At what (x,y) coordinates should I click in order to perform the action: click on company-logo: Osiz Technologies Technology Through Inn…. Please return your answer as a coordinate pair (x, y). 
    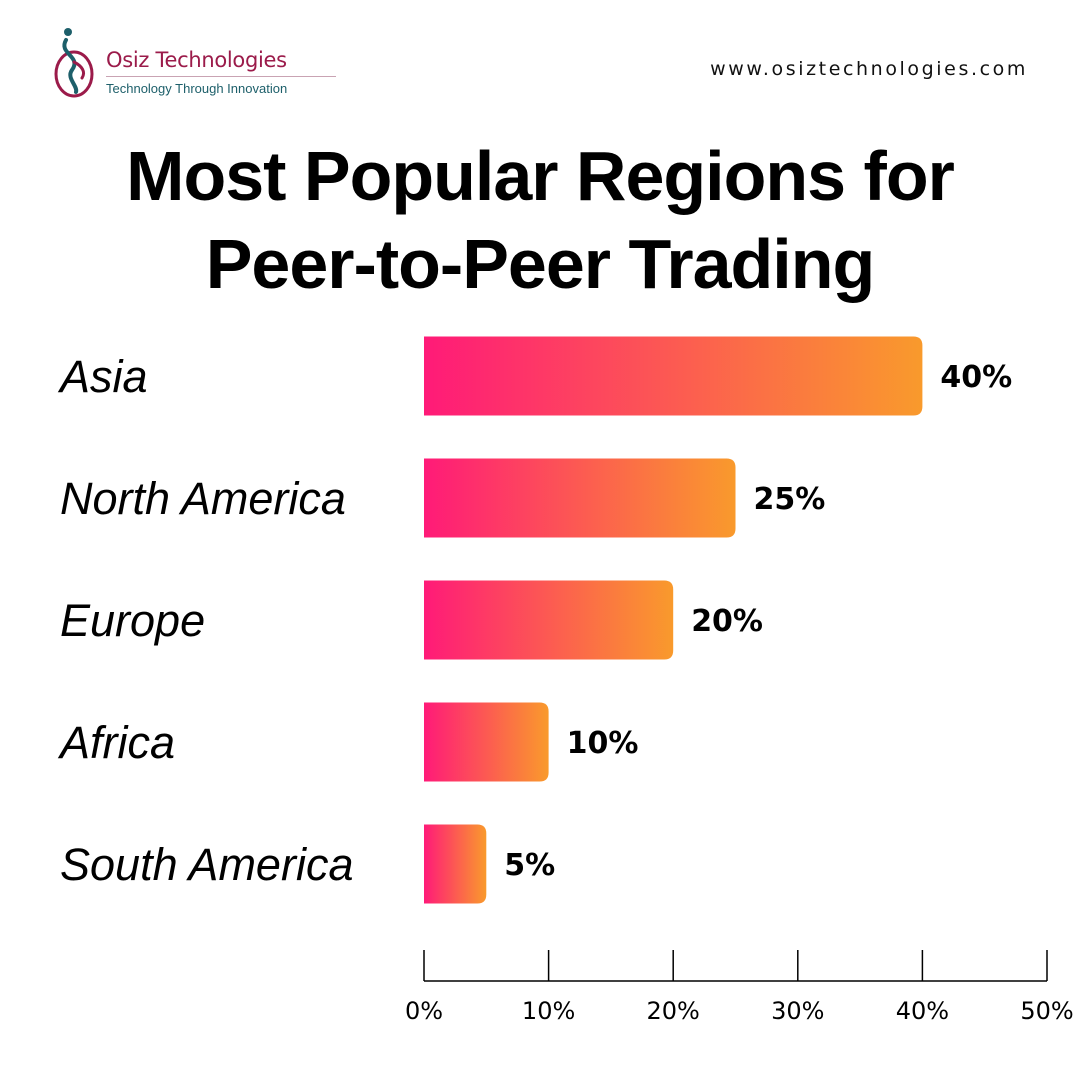
    Looking at the image, I should click on (194, 66).